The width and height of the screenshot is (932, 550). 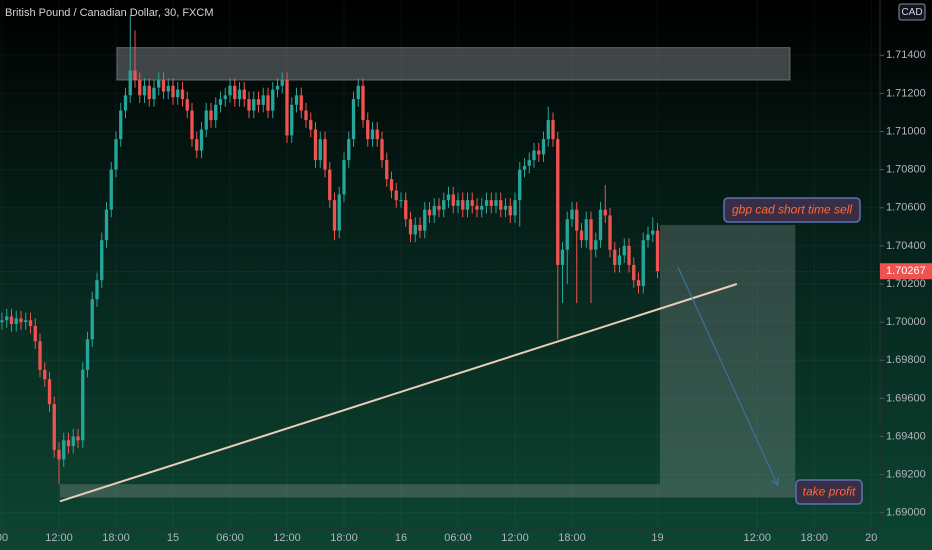 I want to click on target-note: take profit, so click(x=829, y=492).